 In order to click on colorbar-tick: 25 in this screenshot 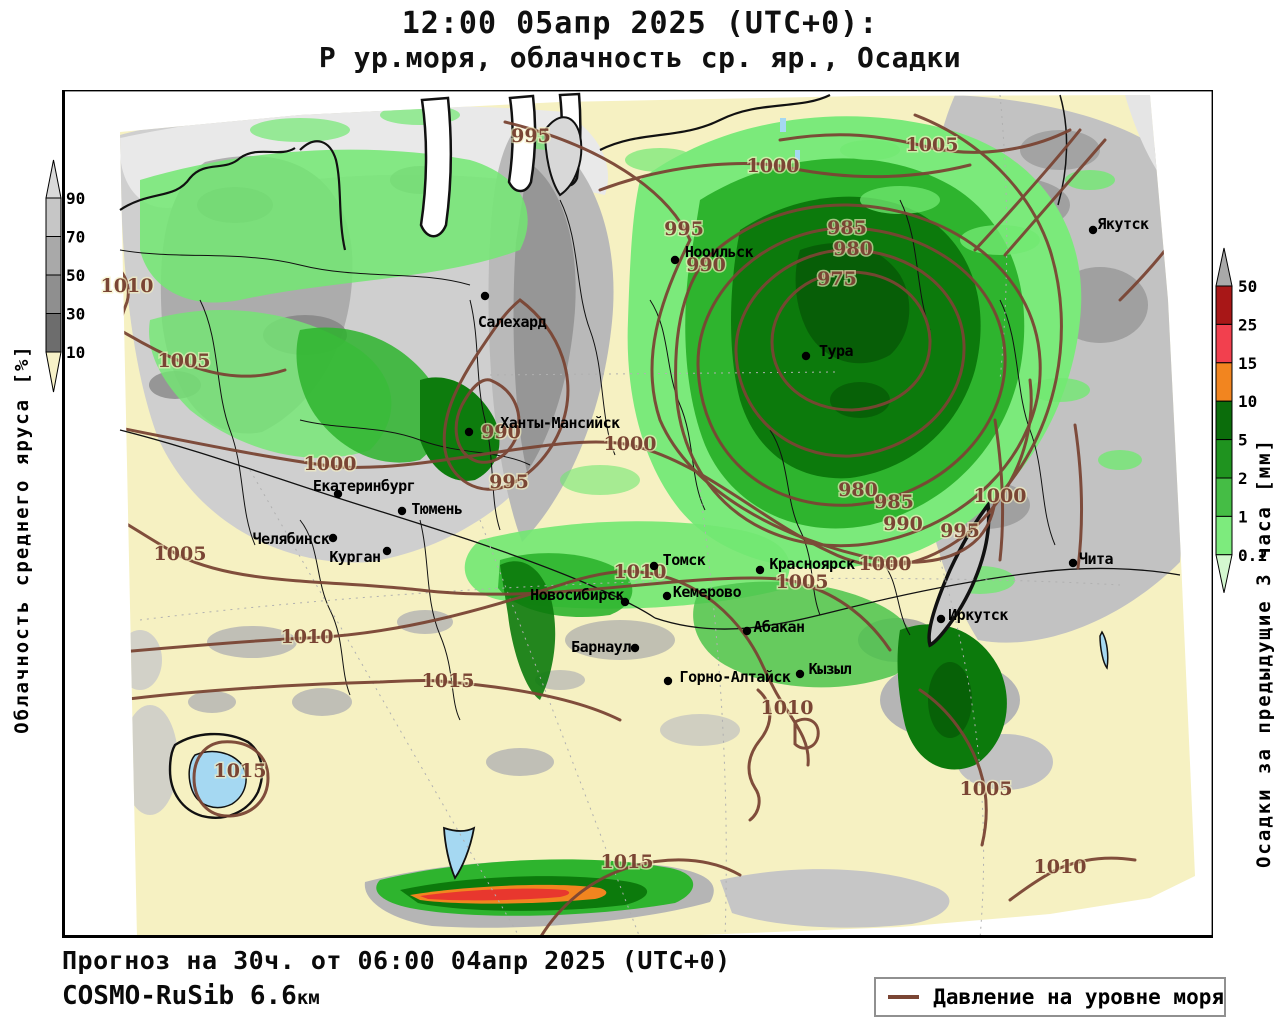, I will do `click(1247, 324)`.